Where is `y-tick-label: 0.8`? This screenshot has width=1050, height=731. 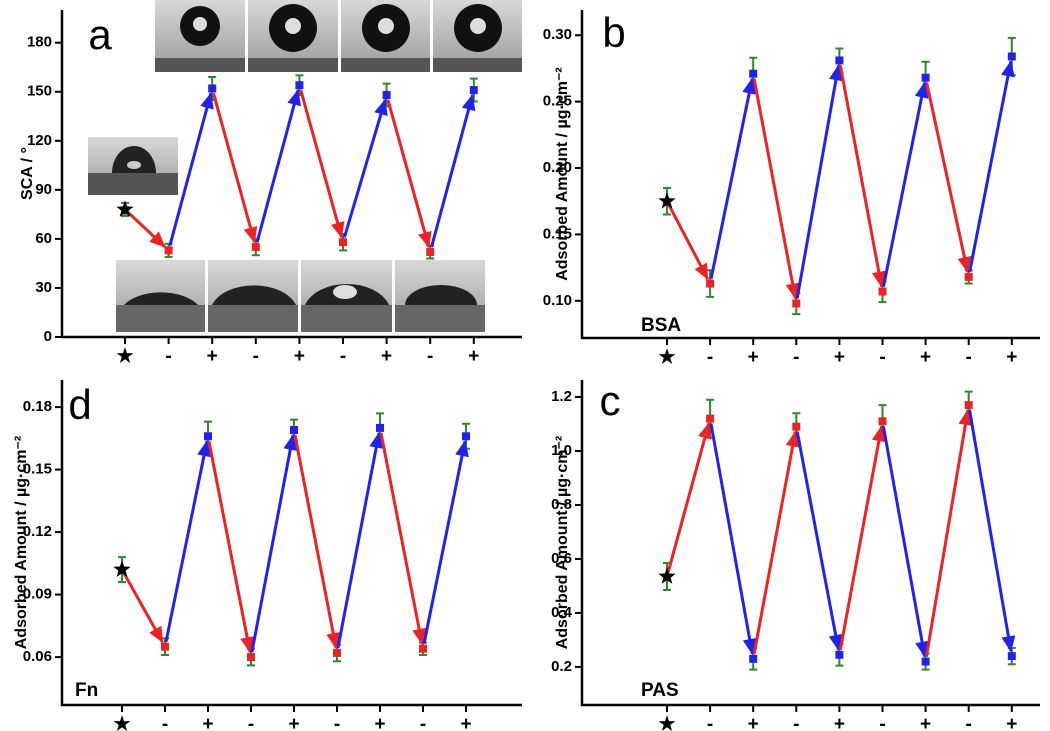
y-tick-label: 0.8 is located at coordinates (561, 504).